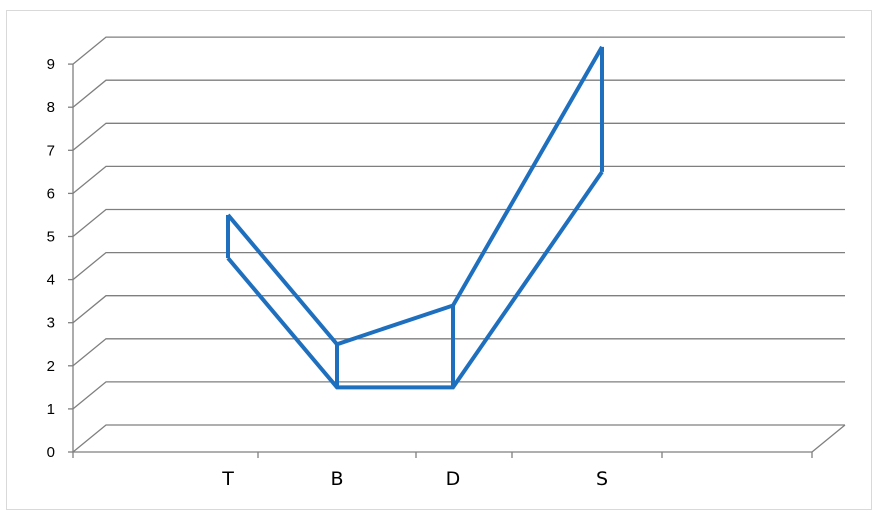 This screenshot has height=516, width=877. I want to click on y-tick-label-5: 5, so click(51, 237).